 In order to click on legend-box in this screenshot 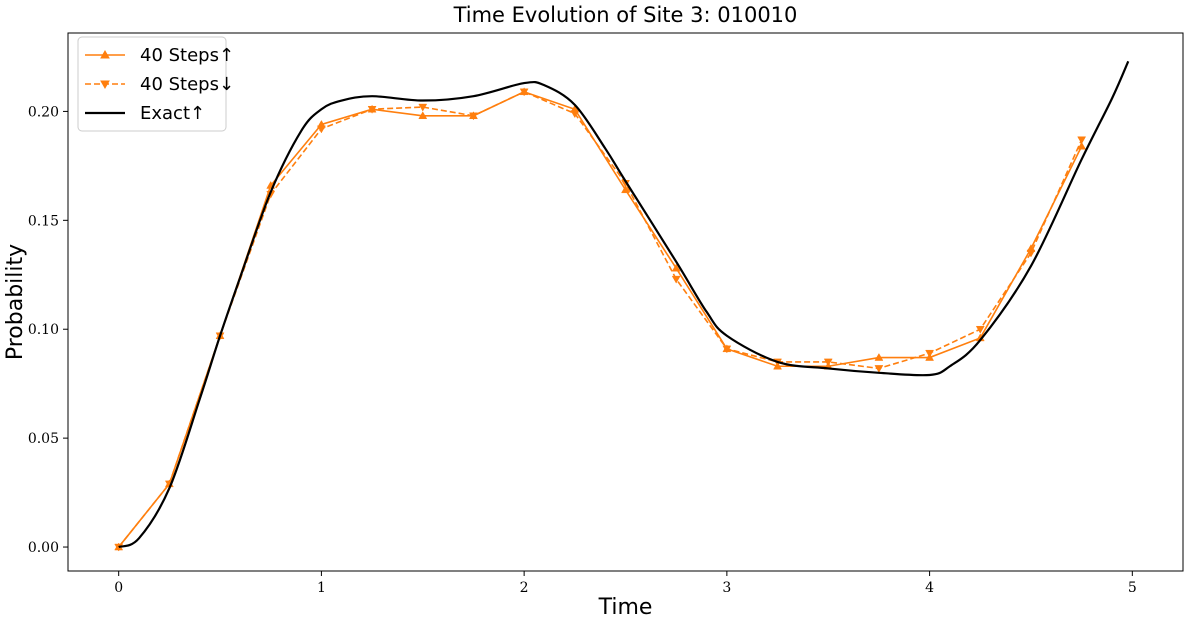, I will do `click(152, 84)`.